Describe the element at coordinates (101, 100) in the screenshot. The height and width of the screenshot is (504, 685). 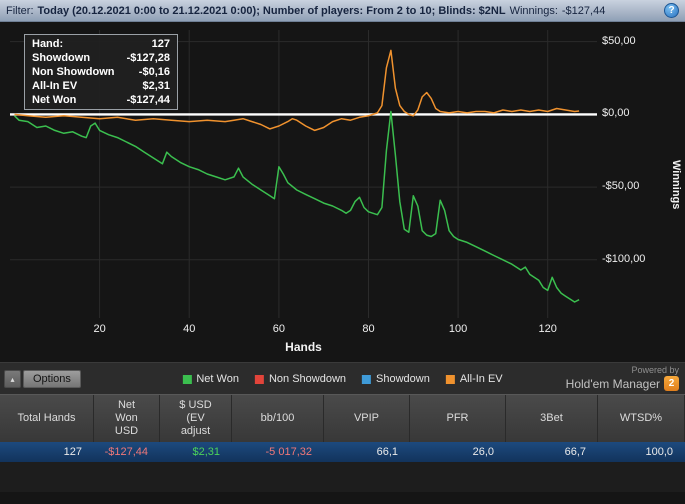
I see `tooltip-row-net-won: Net Won -$127,44` at that location.